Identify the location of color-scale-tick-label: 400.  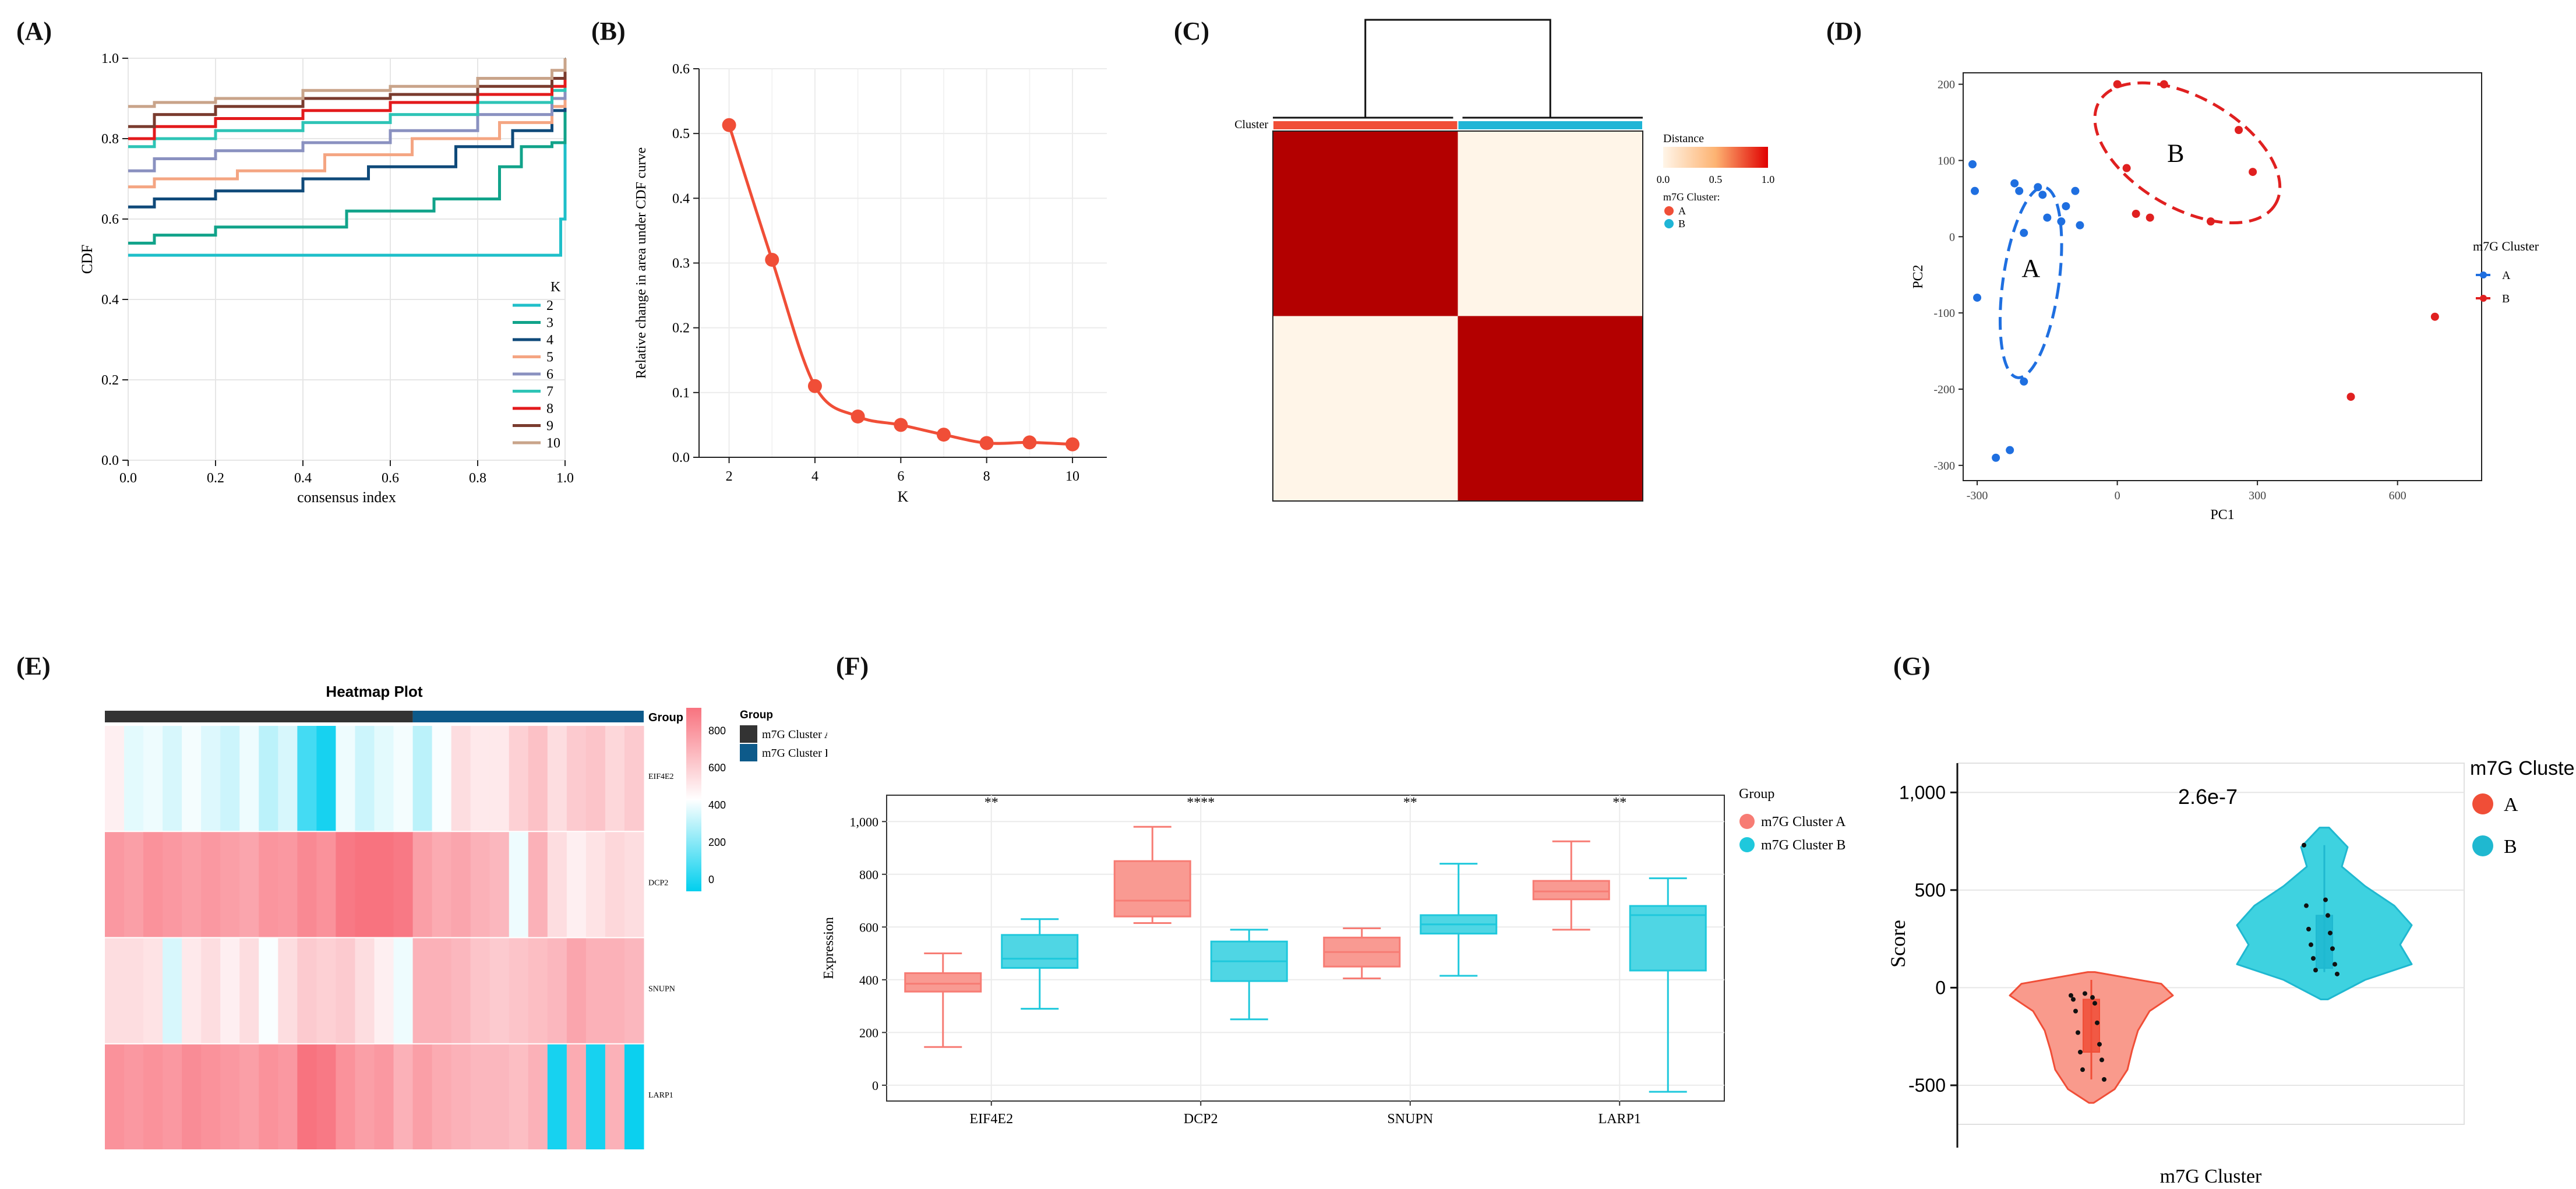
(717, 805).